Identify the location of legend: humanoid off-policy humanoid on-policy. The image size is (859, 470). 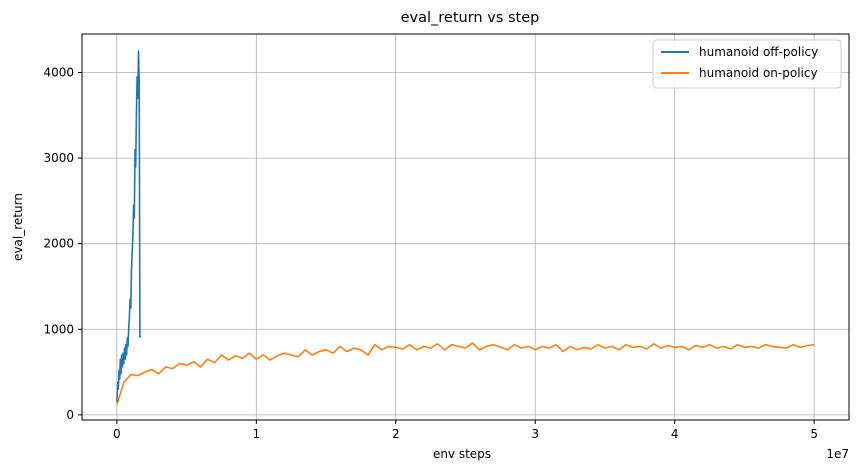
(747, 64).